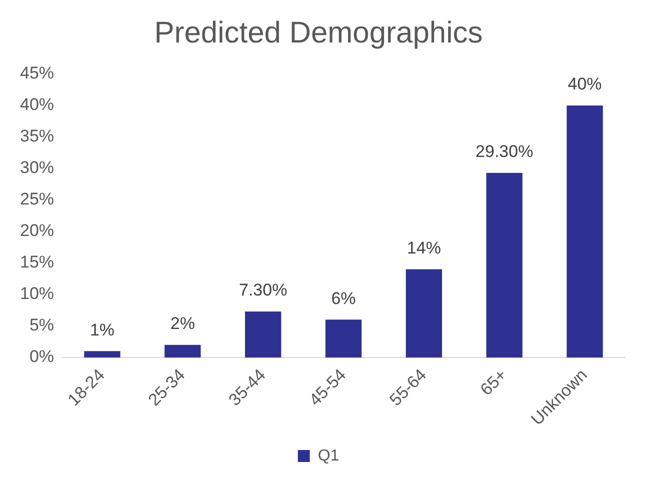  I want to click on y-tick-label: 5%, so click(41, 325).